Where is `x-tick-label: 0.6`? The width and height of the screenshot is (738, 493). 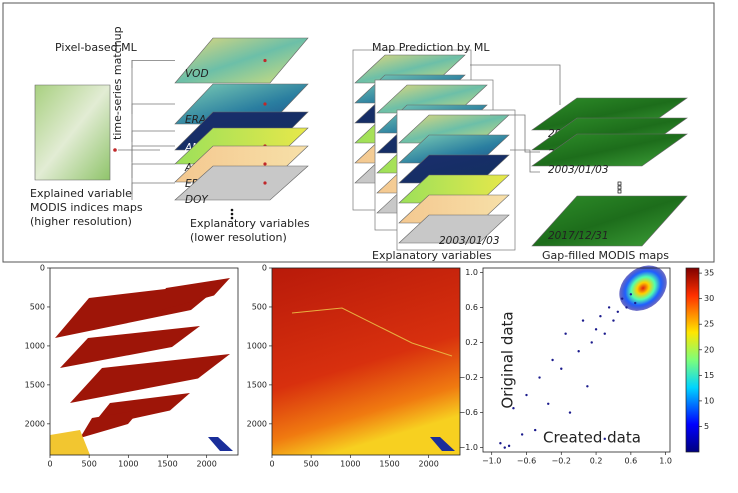 x-tick-label: 0.6 is located at coordinates (630, 461).